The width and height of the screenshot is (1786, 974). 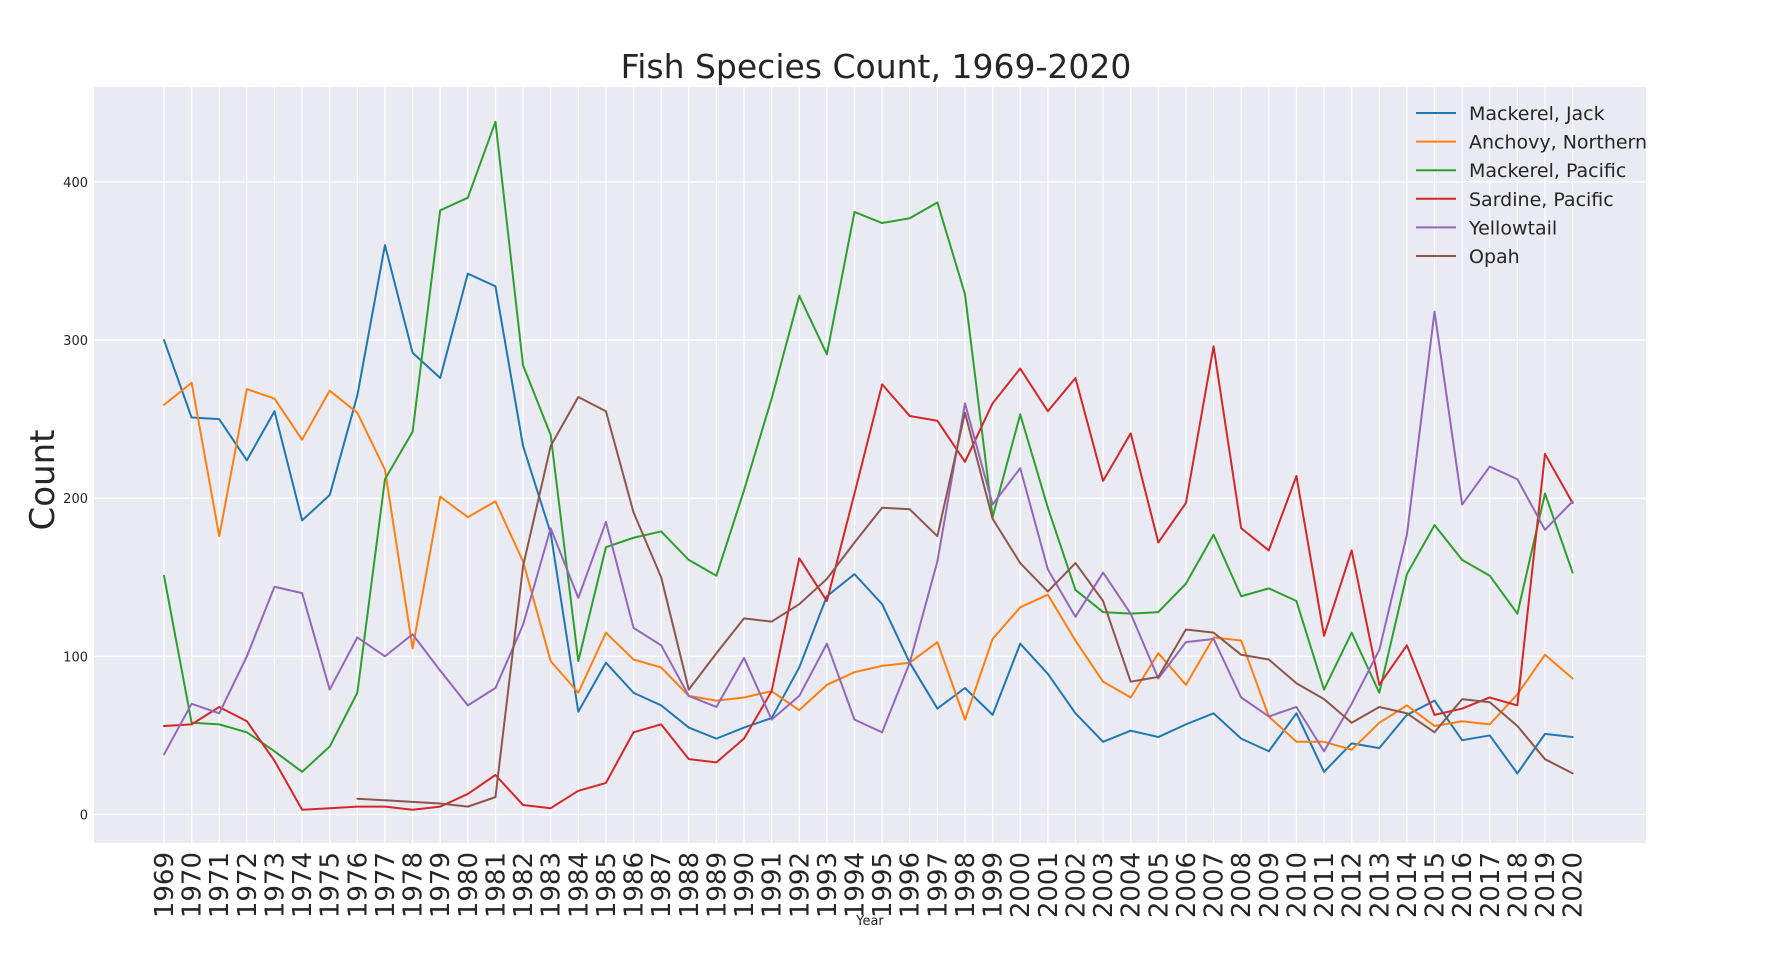 I want to click on x-tick-label: 2009, so click(x=1270, y=885).